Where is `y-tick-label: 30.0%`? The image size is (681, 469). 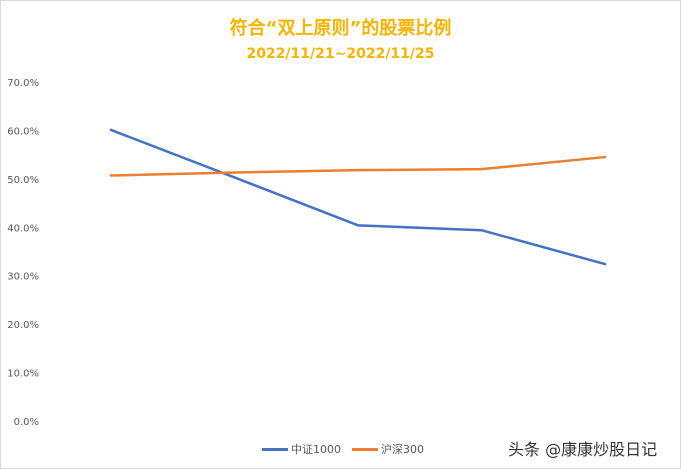 y-tick-label: 30.0% is located at coordinates (23, 277).